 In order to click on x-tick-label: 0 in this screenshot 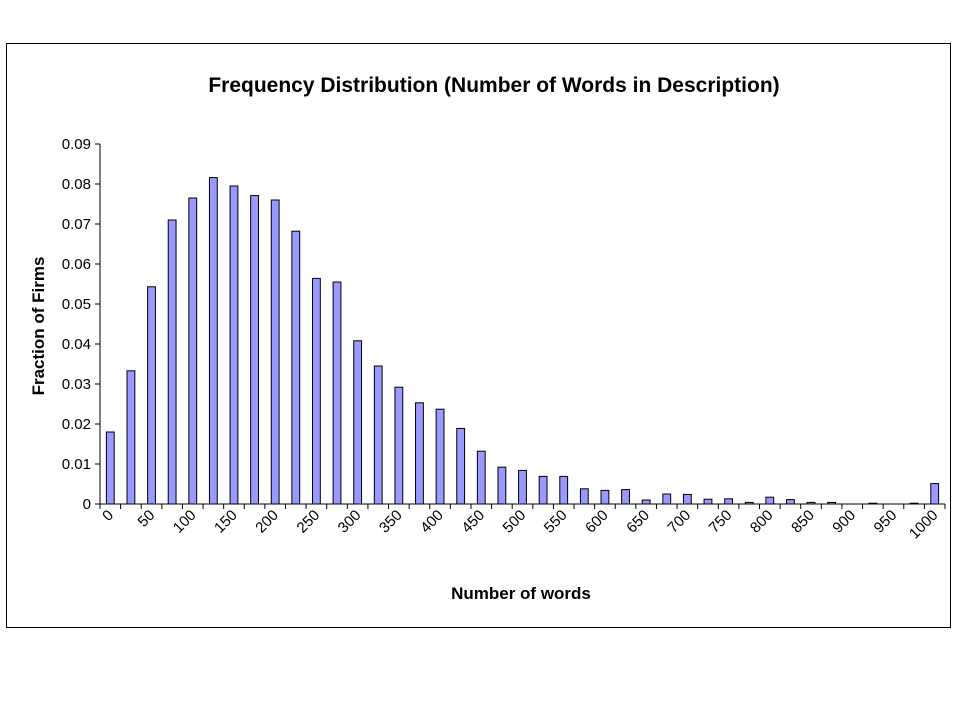, I will do `click(108, 516)`.